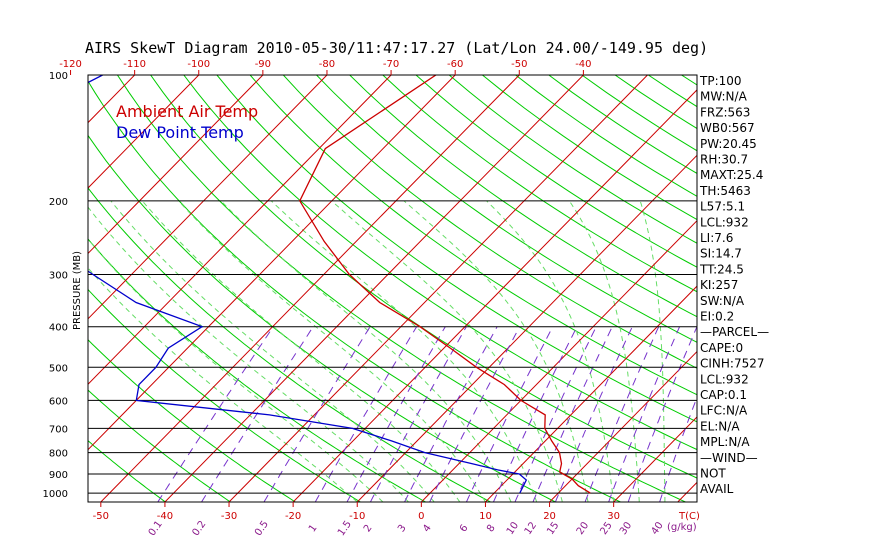  Describe the element at coordinates (729, 458) in the screenshot. I see `index-label: —WIND—` at that location.